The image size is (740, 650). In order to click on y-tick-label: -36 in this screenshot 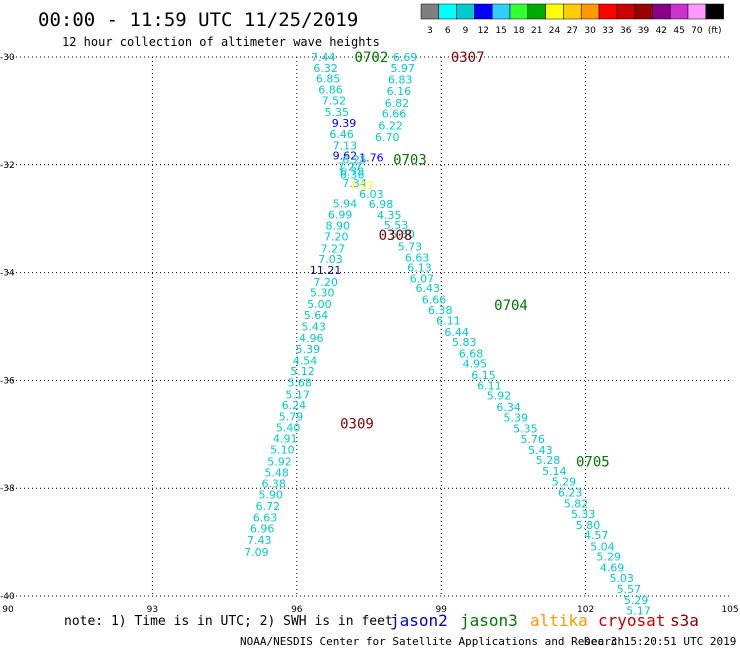, I will do `click(7, 381)`.